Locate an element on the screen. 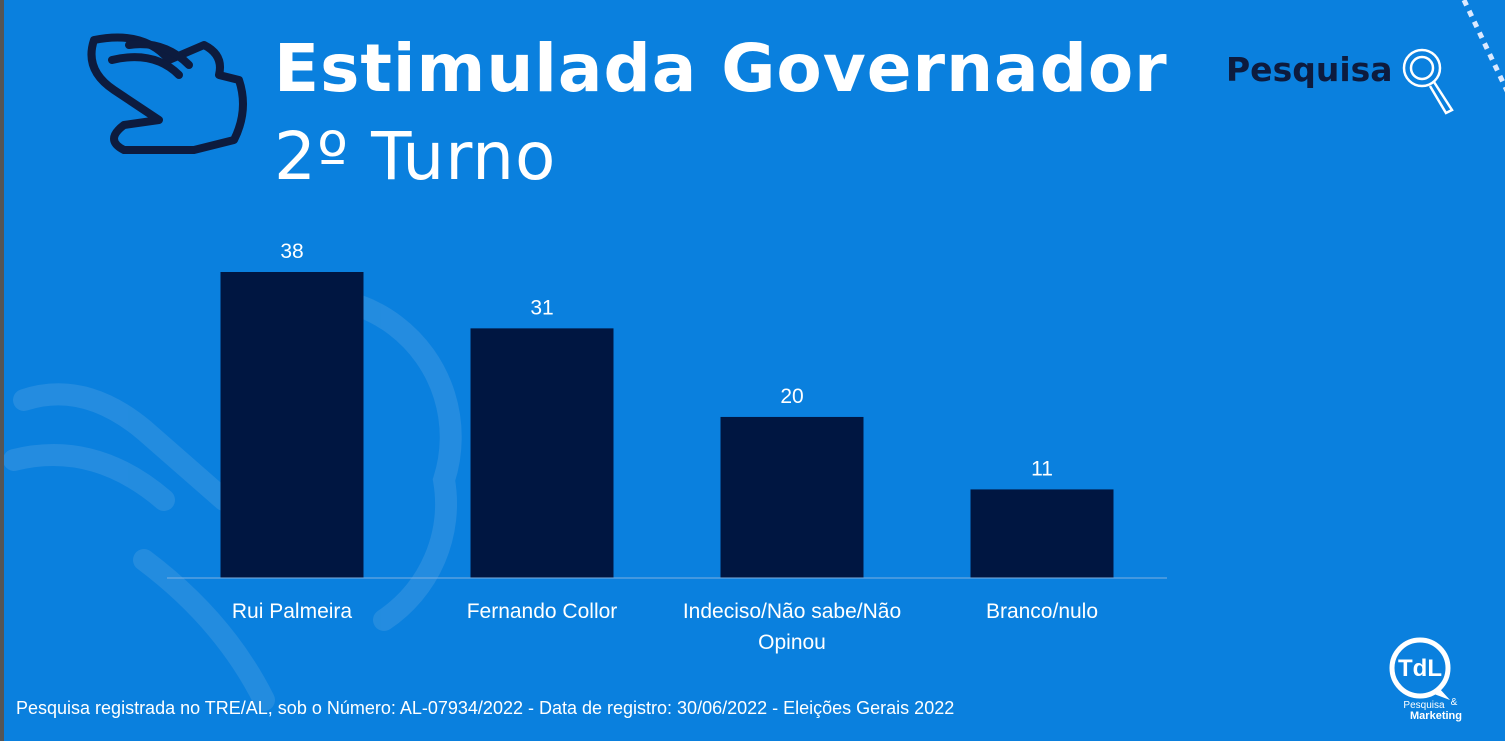  title: Estimulada Governador is located at coordinates (721, 68).